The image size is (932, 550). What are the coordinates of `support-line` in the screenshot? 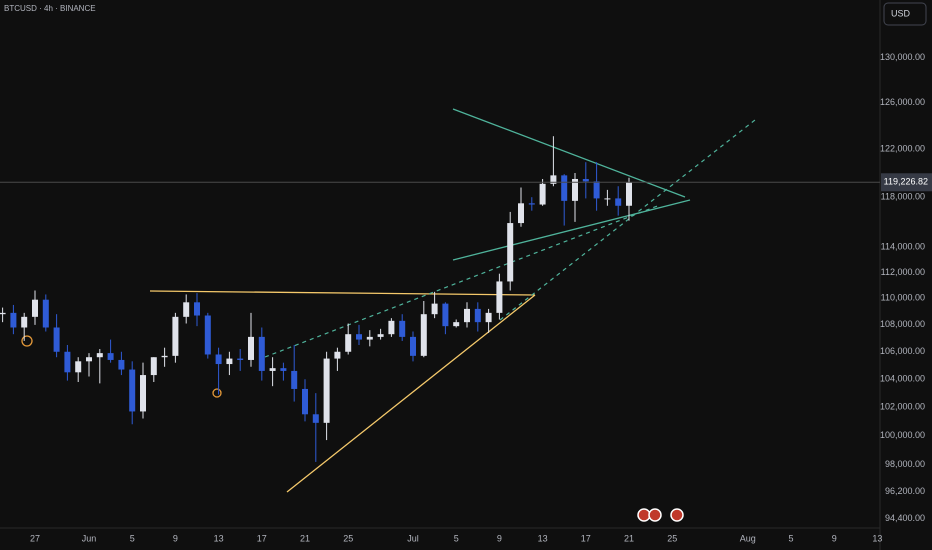 It's located at (411, 393).